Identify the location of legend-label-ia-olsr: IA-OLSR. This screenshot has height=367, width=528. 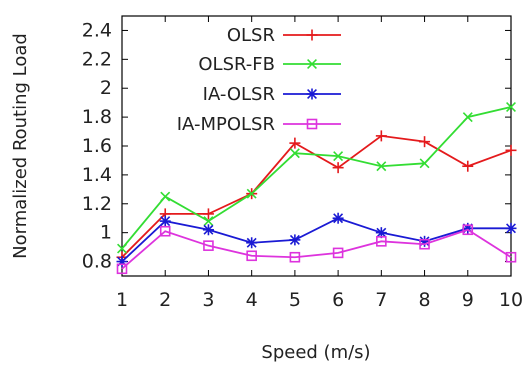
(239, 94).